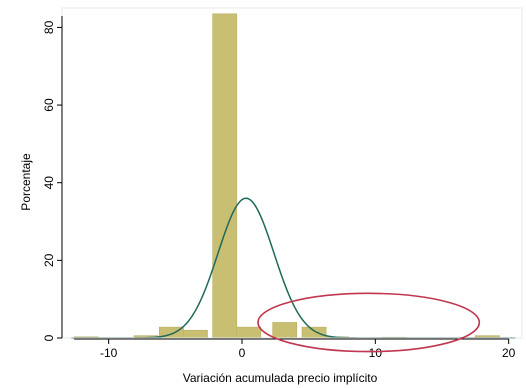 The height and width of the screenshot is (388, 526). I want to click on x-tick-label: 10, so click(376, 353).